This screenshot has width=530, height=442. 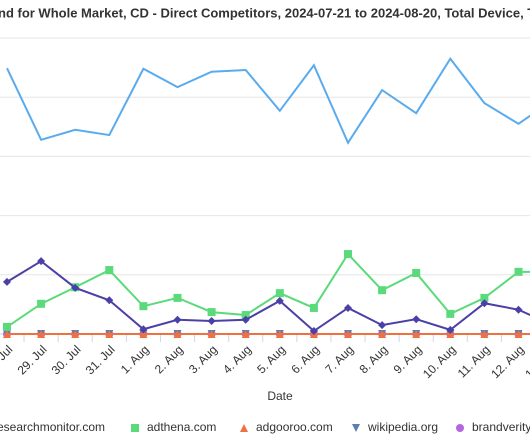 I want to click on legend-label: wikipedia.org, so click(x=402, y=427).